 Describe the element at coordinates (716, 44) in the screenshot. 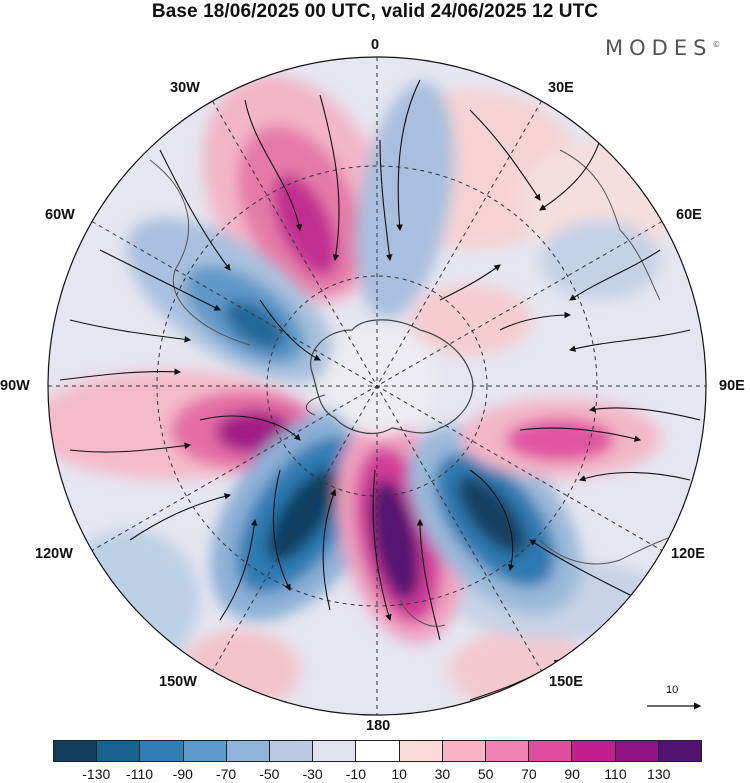

I see `logo-mark: ©` at that location.